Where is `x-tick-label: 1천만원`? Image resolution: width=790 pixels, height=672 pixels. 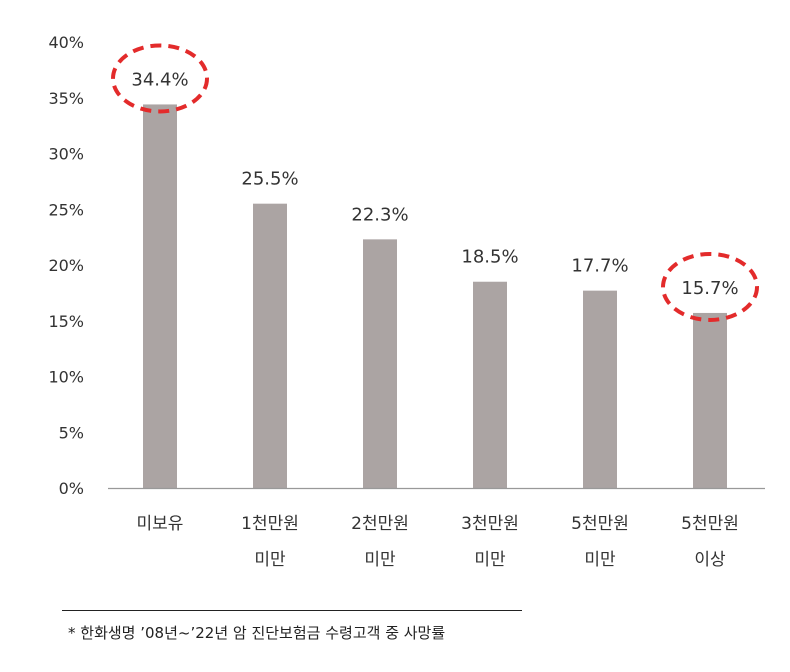
x-tick-label: 1천만원 is located at coordinates (270, 524).